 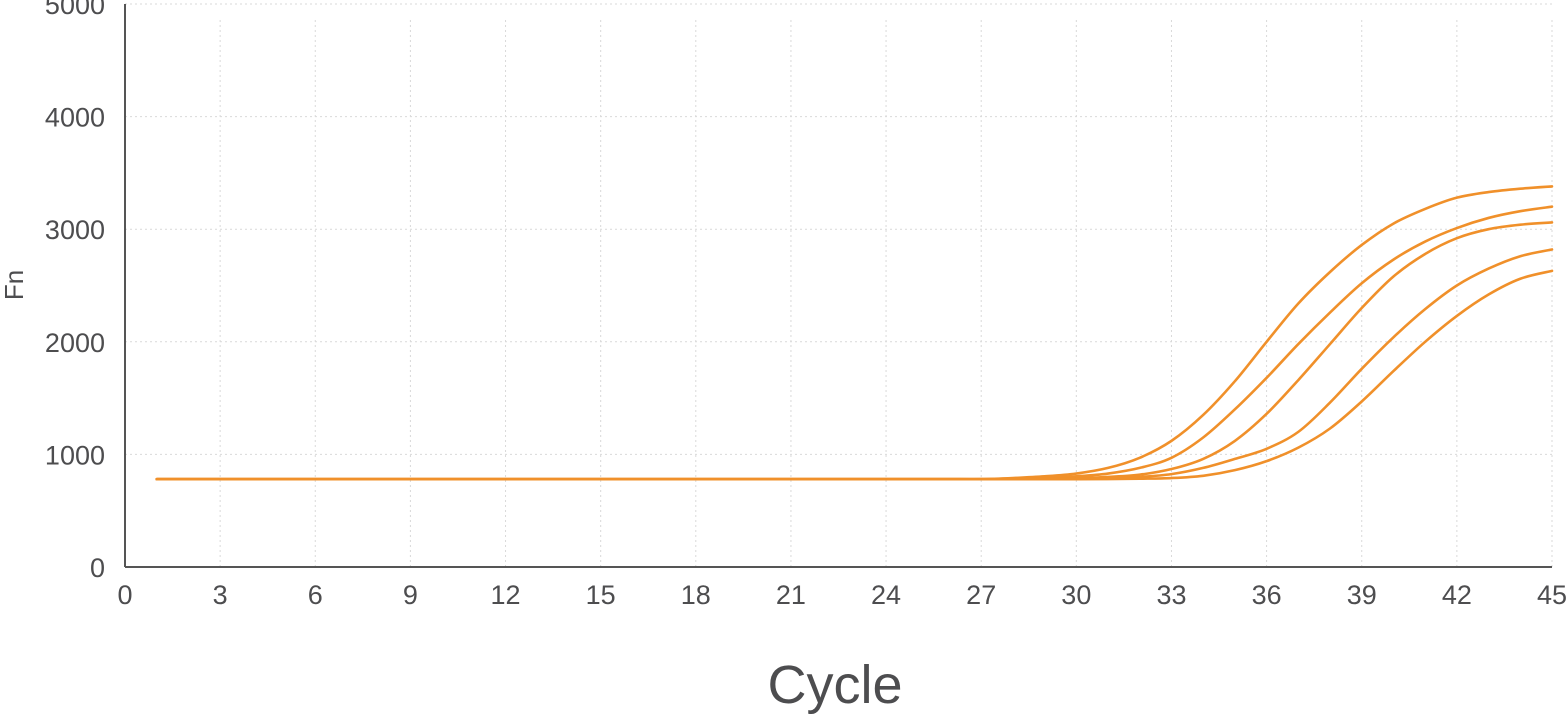 What do you see at coordinates (601, 595) in the screenshot?
I see `x-tick-label: 15` at bounding box center [601, 595].